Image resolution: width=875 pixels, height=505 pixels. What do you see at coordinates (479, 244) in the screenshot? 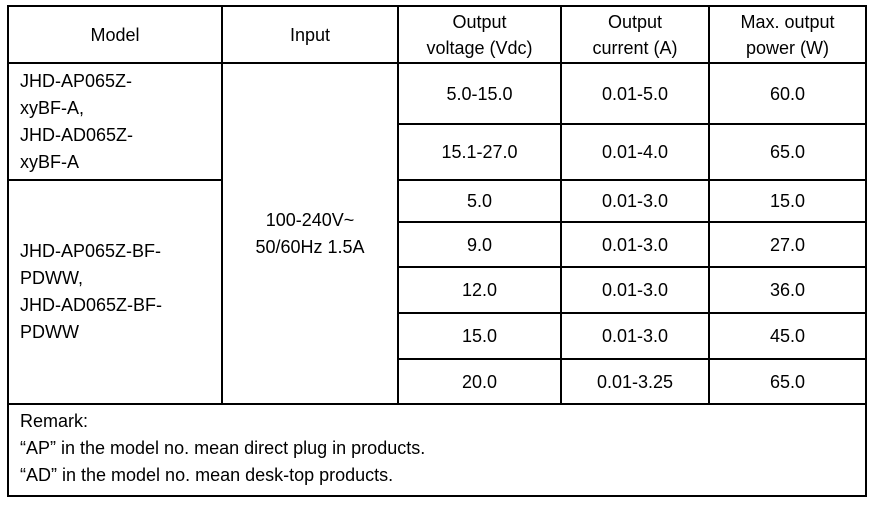
I see `output-voltage-cell: 9.0` at bounding box center [479, 244].